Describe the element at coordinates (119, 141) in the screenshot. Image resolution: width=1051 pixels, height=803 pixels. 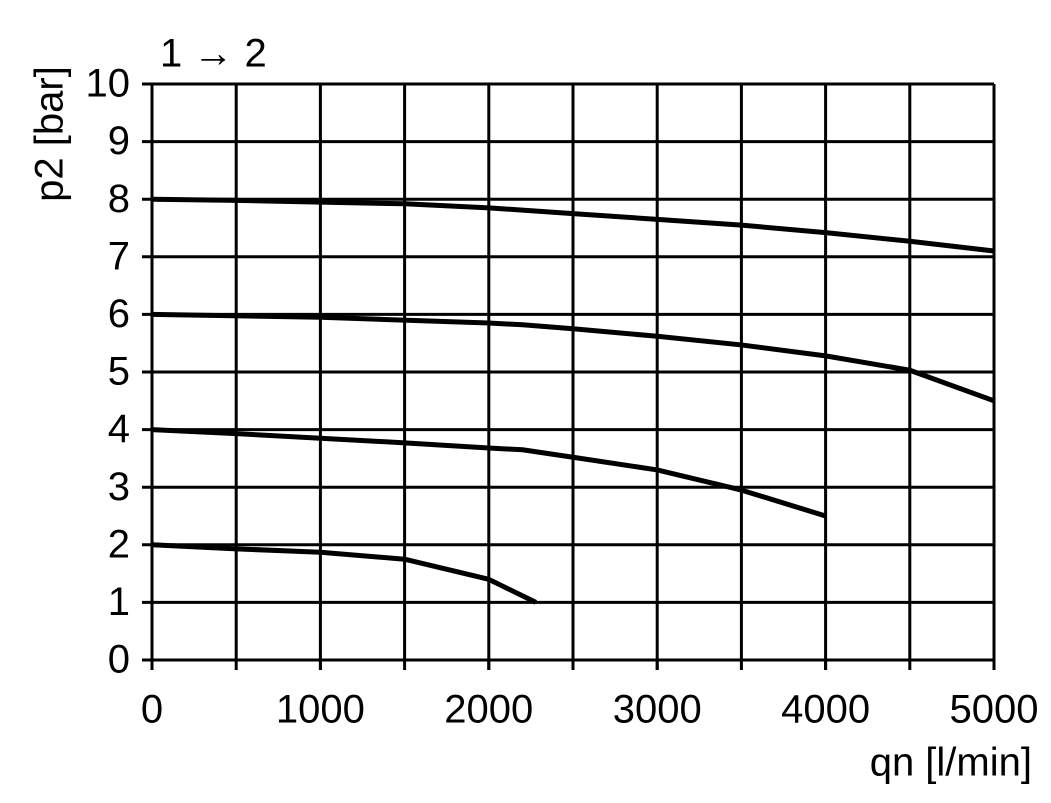
I see `y-tick-label: 9` at that location.